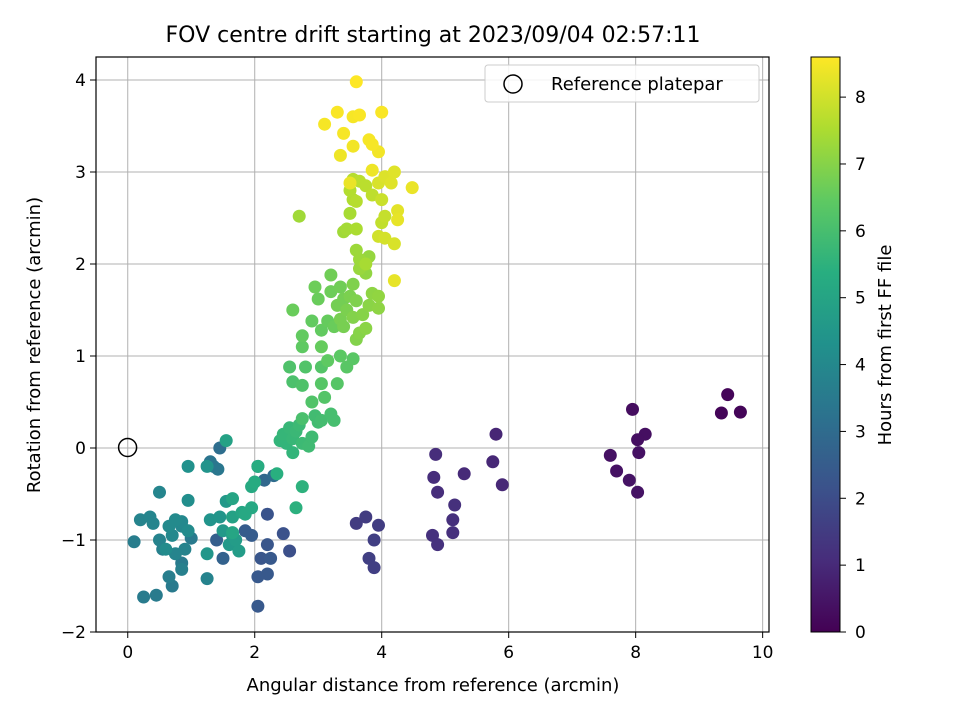 The height and width of the screenshot is (720, 960). Describe the element at coordinates (127, 653) in the screenshot. I see `x-tick-label: 0` at that location.